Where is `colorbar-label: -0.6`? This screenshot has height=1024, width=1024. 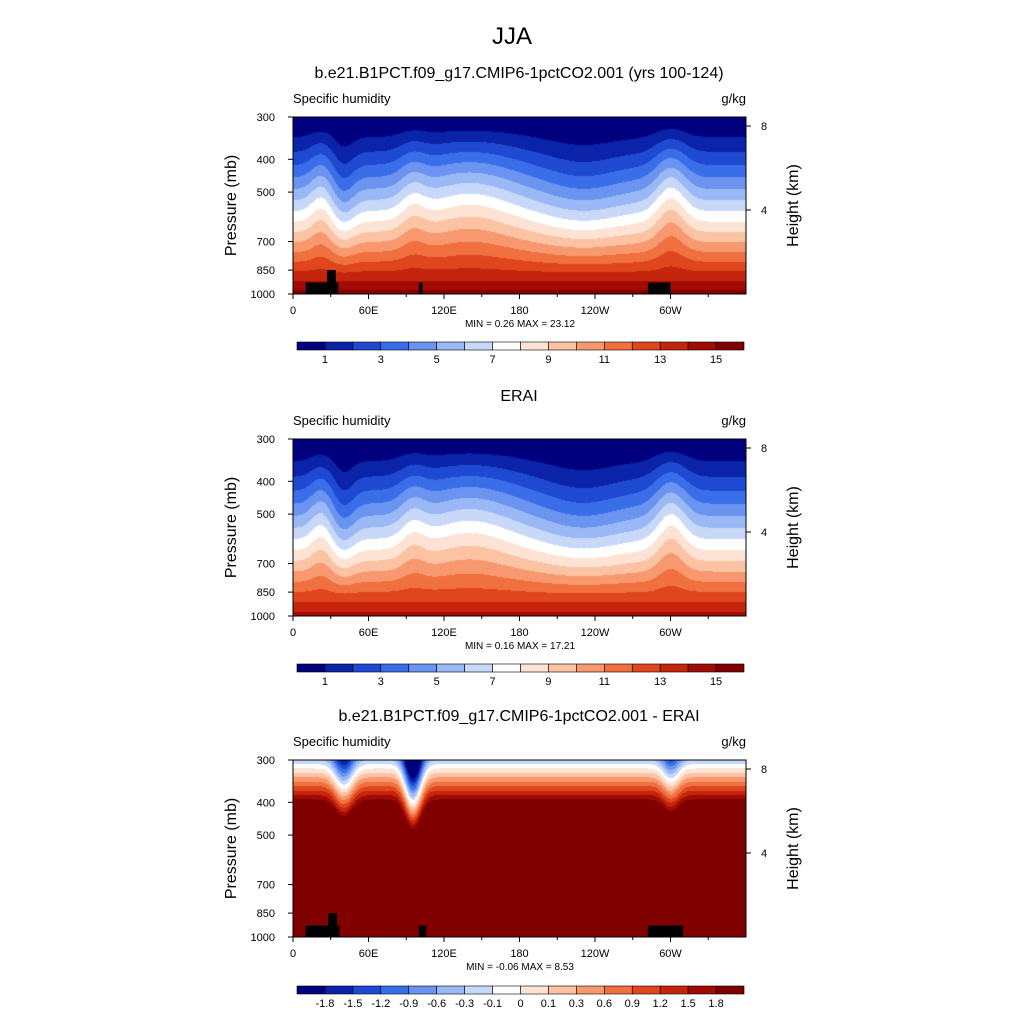
colorbar-label: -0.6 is located at coordinates (436, 1004).